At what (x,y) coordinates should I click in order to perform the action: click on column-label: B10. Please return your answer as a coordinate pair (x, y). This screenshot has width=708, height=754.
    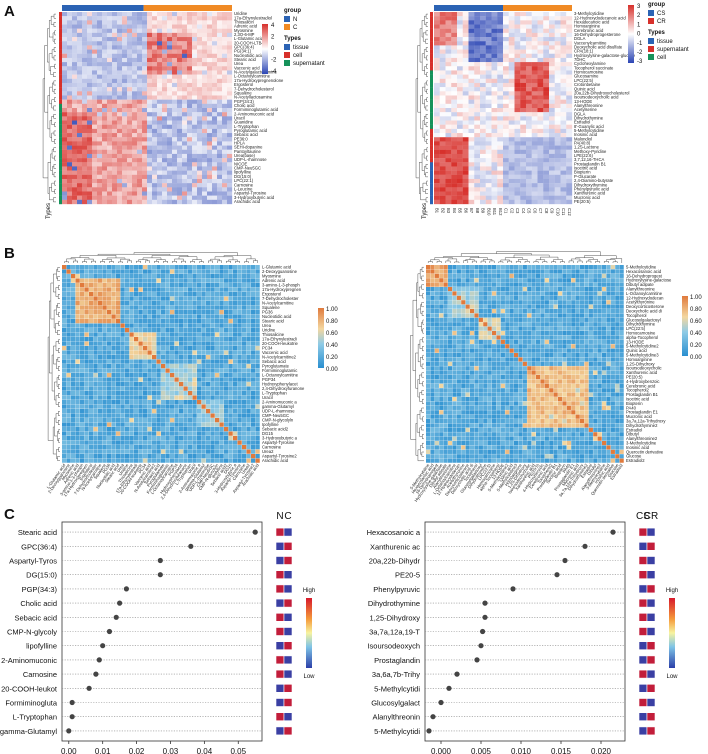
    Looking at the image, I should click on (488, 212).